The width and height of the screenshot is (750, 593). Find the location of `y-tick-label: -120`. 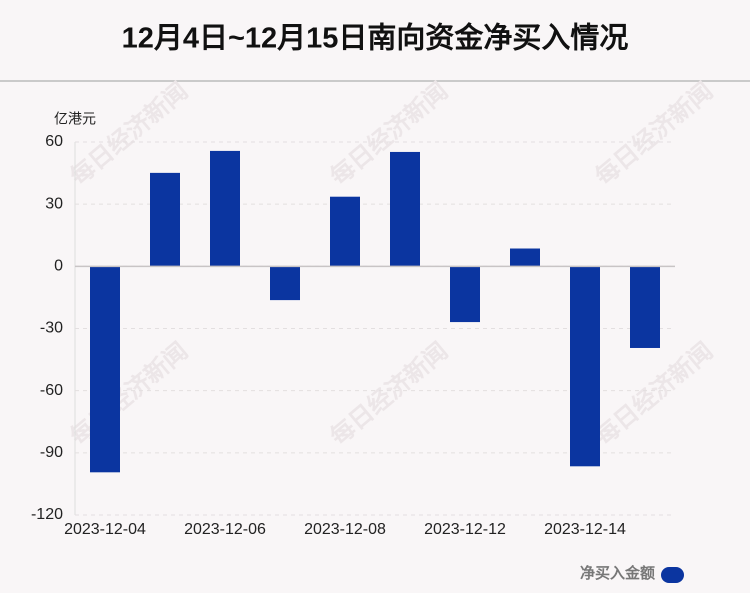

y-tick-label: -120 is located at coordinates (47, 514).